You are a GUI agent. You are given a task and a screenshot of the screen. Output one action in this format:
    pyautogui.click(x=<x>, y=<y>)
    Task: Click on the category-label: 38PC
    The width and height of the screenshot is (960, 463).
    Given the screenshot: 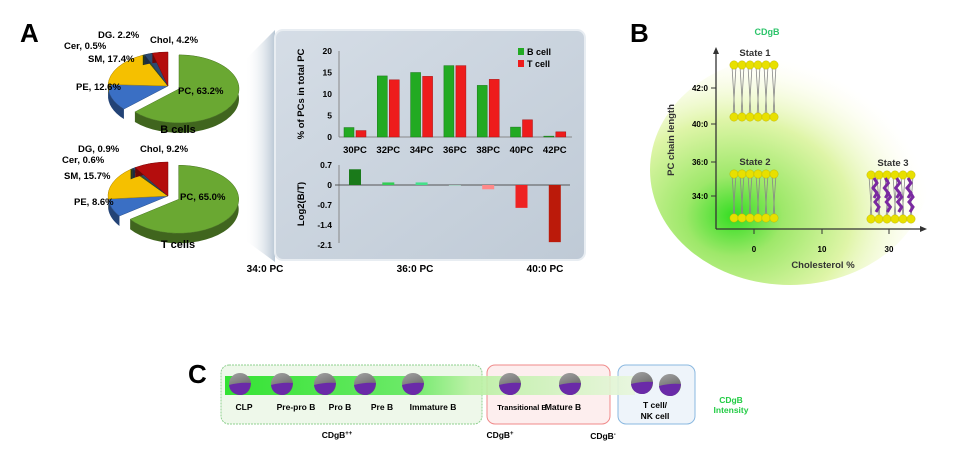 What is the action you would take?
    pyautogui.click(x=488, y=150)
    